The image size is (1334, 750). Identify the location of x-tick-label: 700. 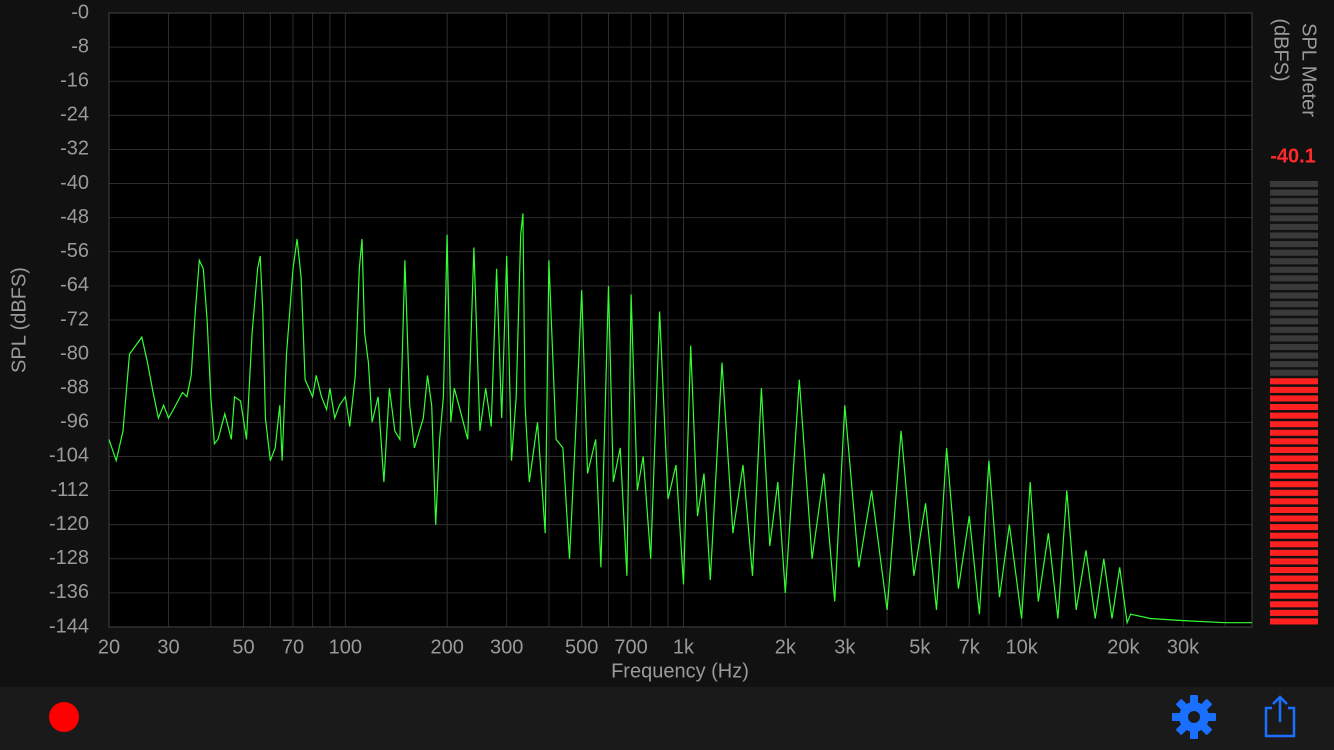
(630, 647).